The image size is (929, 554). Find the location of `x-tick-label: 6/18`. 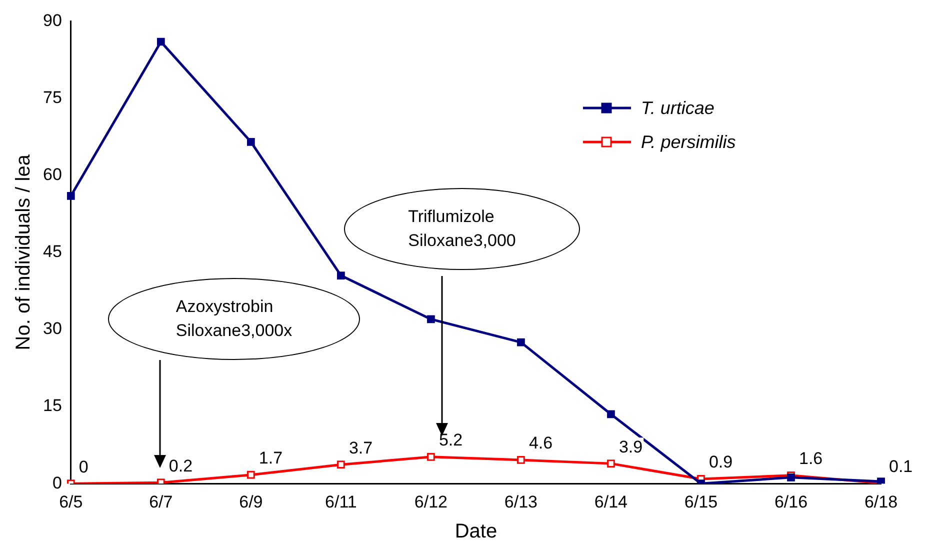

x-tick-label: 6/18 is located at coordinates (881, 502).